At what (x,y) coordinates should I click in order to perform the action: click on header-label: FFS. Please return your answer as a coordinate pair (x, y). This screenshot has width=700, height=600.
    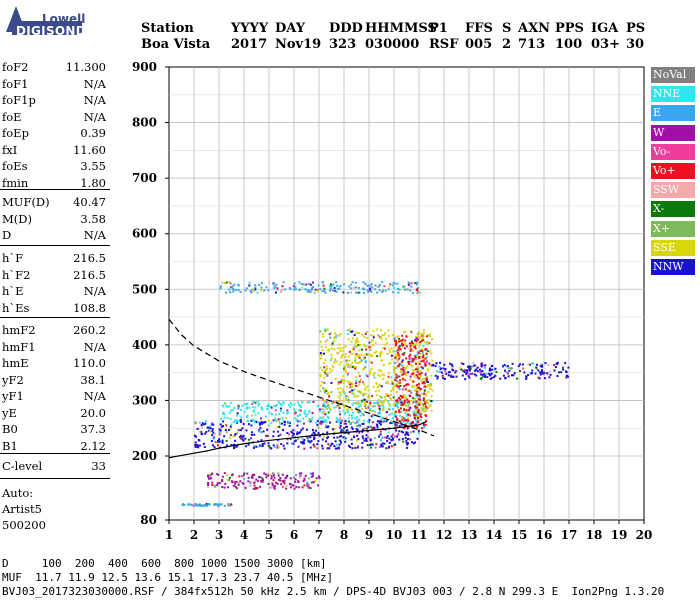
    Looking at the image, I should click on (479, 28).